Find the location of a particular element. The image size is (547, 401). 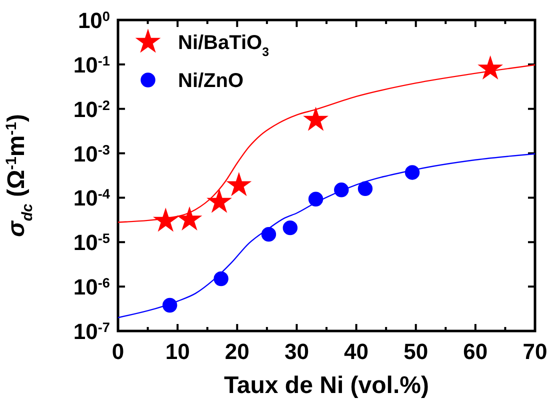

x-tick-label: 0 is located at coordinates (118, 351).